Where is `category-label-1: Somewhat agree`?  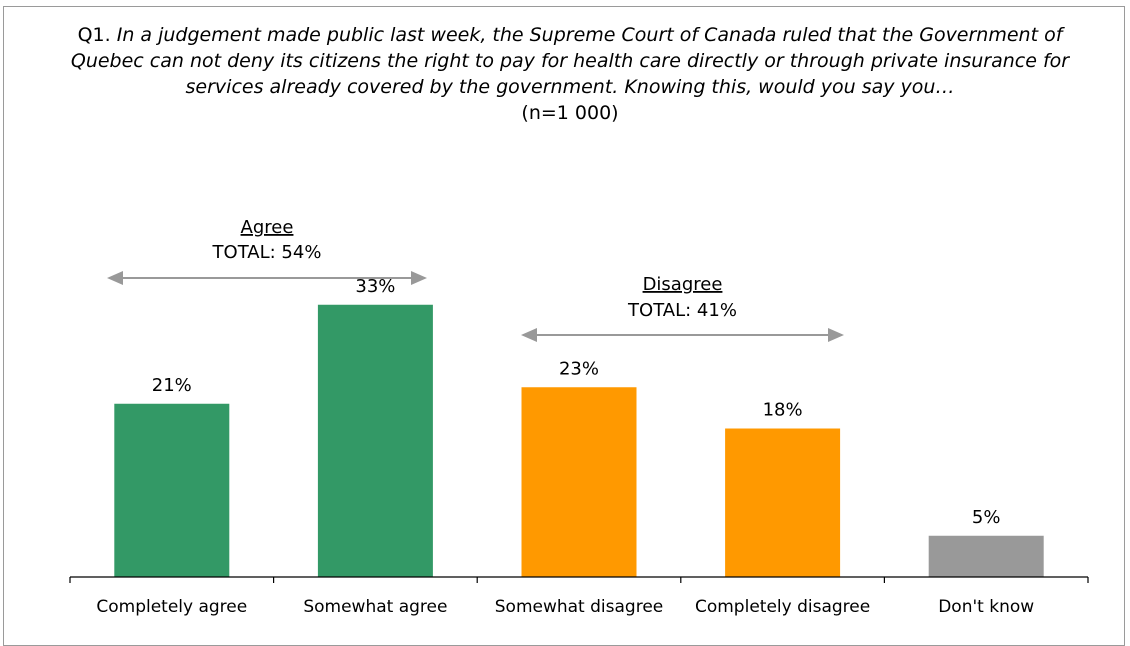
category-label-1: Somewhat agree is located at coordinates (375, 607).